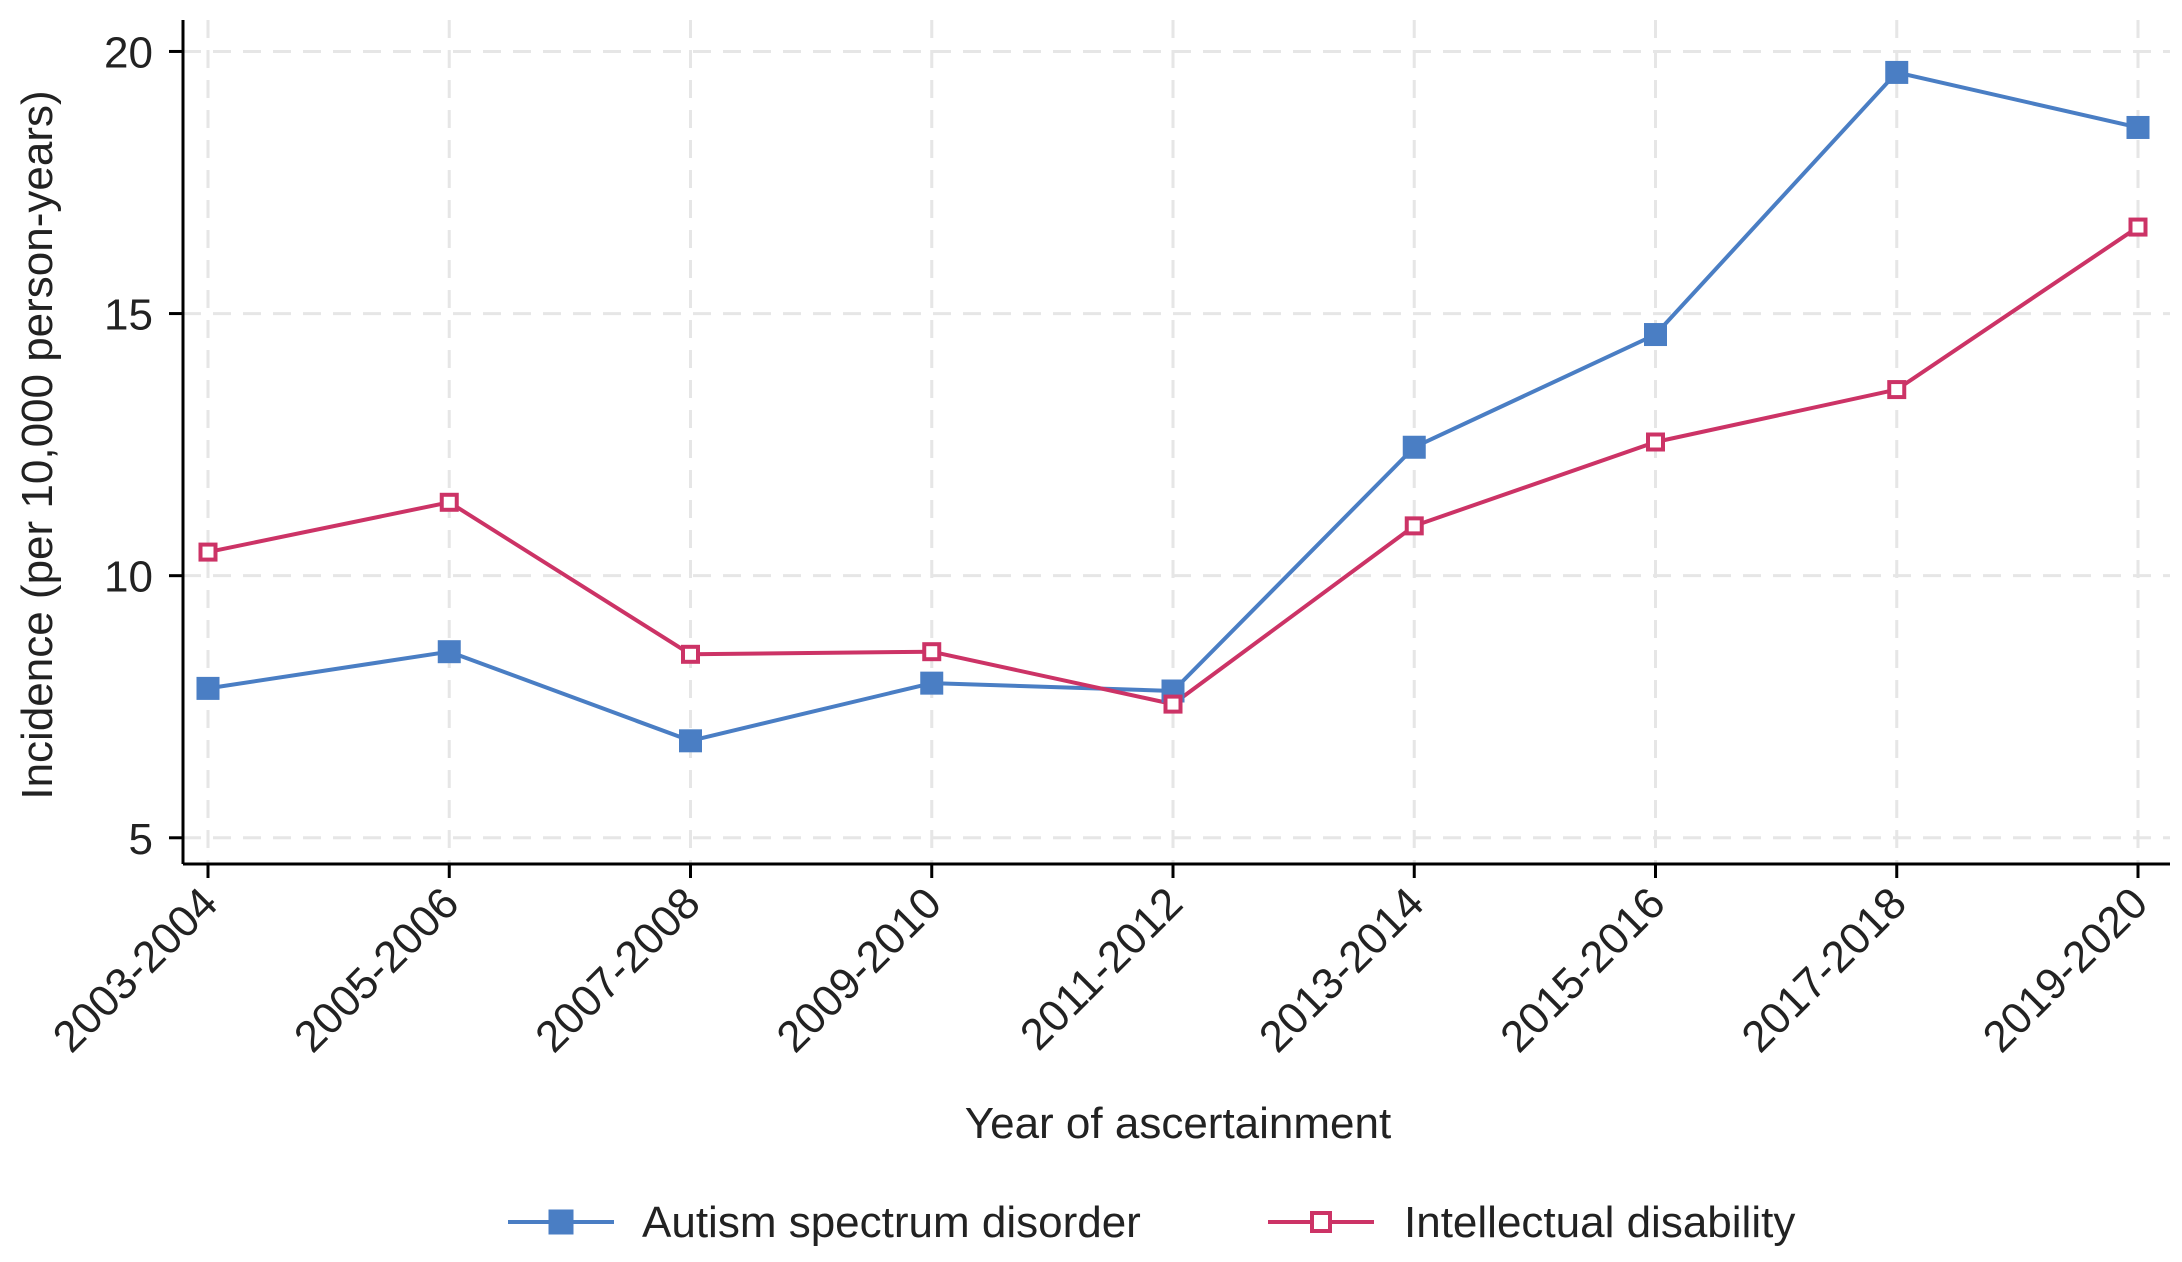 This screenshot has height=1262, width=2182. What do you see at coordinates (1101, 968) in the screenshot?
I see `x-tick-label: 2011-2012` at bounding box center [1101, 968].